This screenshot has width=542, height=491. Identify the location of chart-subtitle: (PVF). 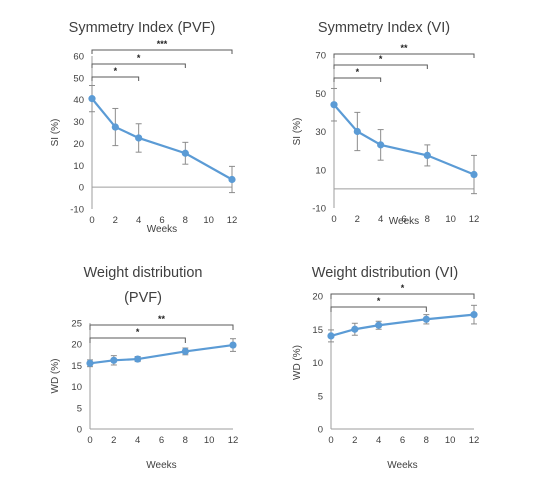
(143, 298).